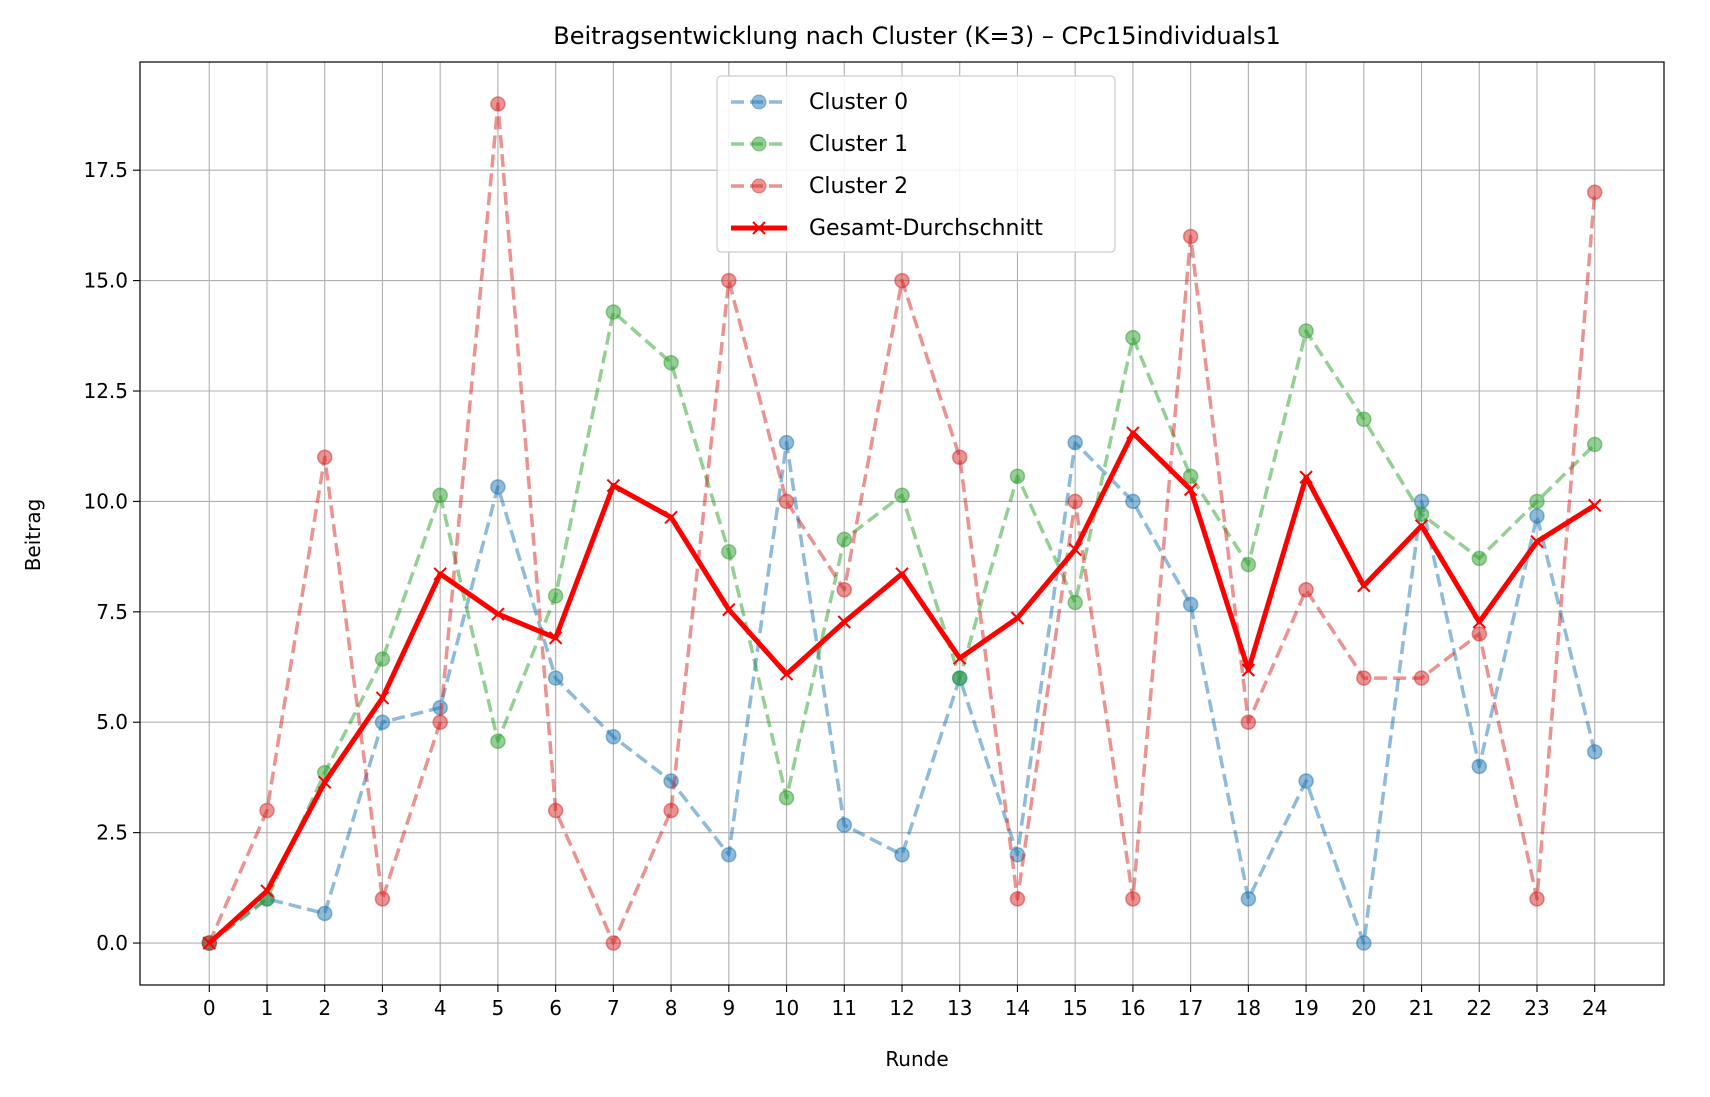  What do you see at coordinates (112, 722) in the screenshot?
I see `y-tick-label: 5.0` at bounding box center [112, 722].